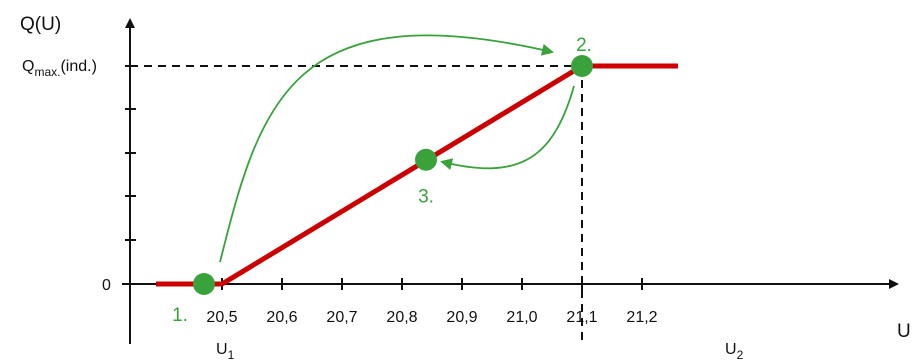 This screenshot has height=363, width=917. Describe the element at coordinates (584, 45) in the screenshot. I see `state-point-label: 2.` at that location.